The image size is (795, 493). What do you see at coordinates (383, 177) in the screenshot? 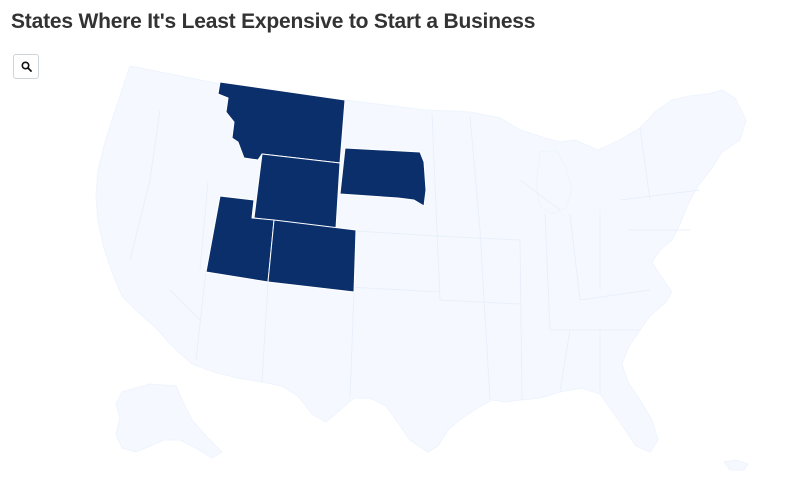
I see `state-south-dakota` at bounding box center [383, 177].